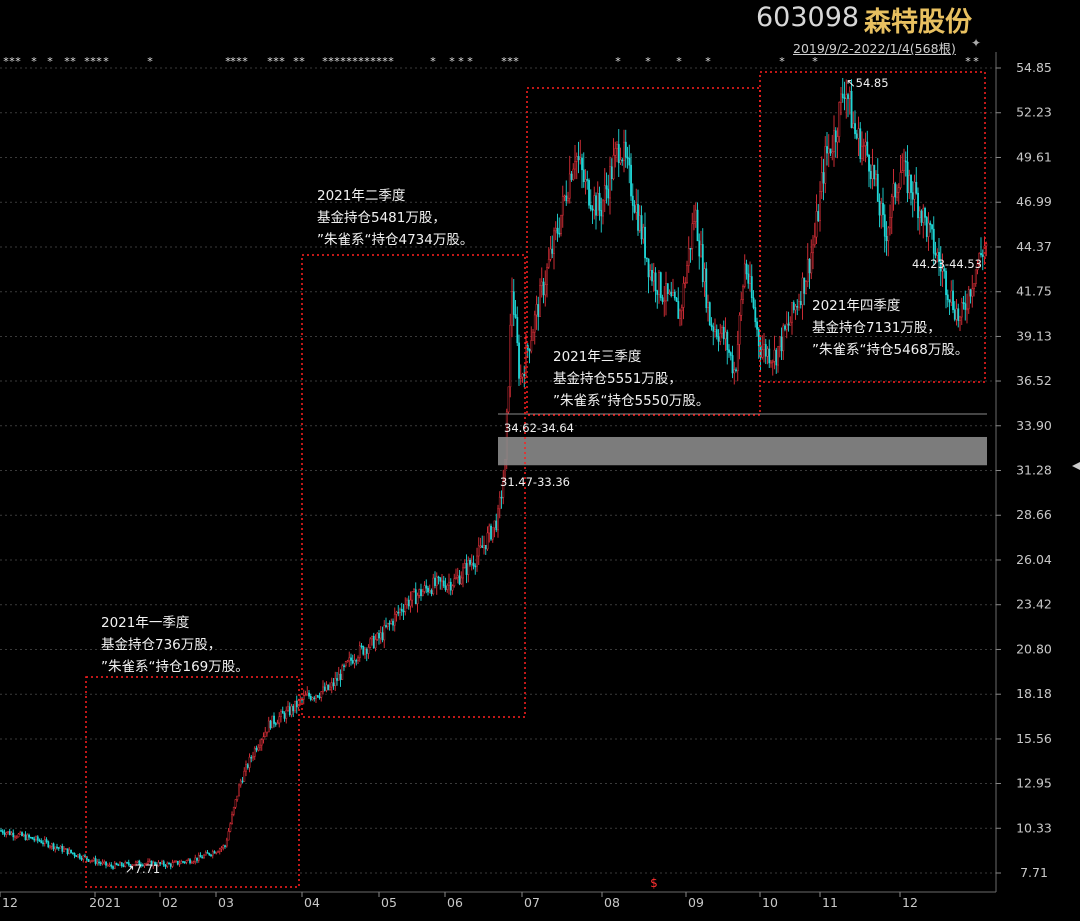 The image size is (1080, 921). Describe the element at coordinates (631, 401) in the screenshot. I see `annotation-line: ”朱雀系“持仓5550万股。` at that location.